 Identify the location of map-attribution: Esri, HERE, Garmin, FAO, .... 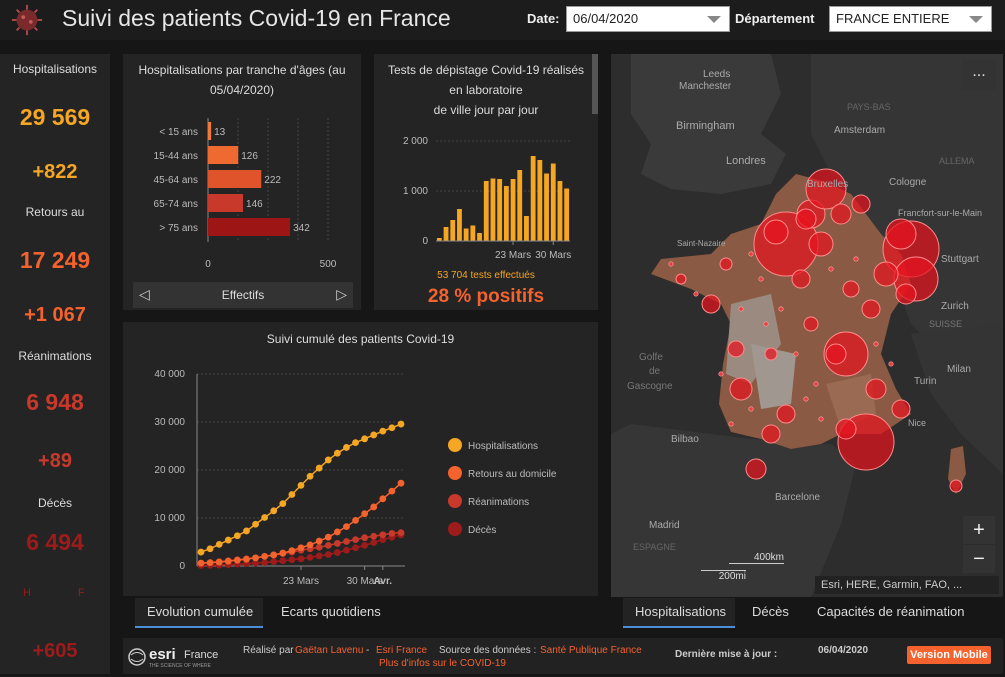
(907, 585).